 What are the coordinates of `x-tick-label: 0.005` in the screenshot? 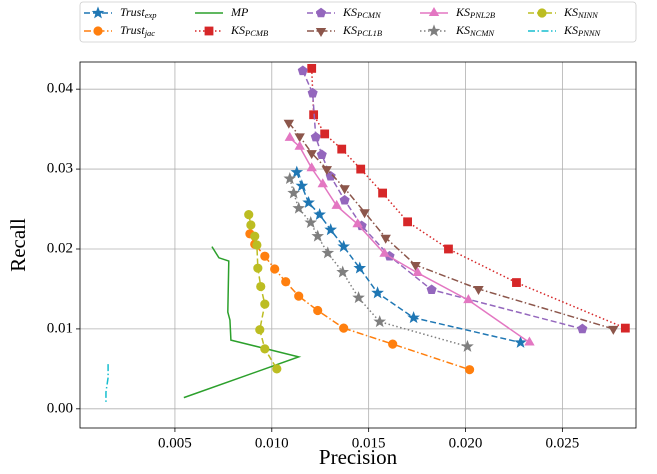 It's located at (175, 443).